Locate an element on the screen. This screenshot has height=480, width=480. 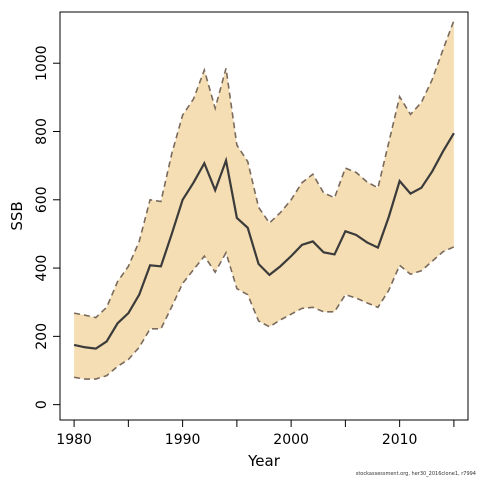
x-tick-label: 2010 is located at coordinates (400, 440).